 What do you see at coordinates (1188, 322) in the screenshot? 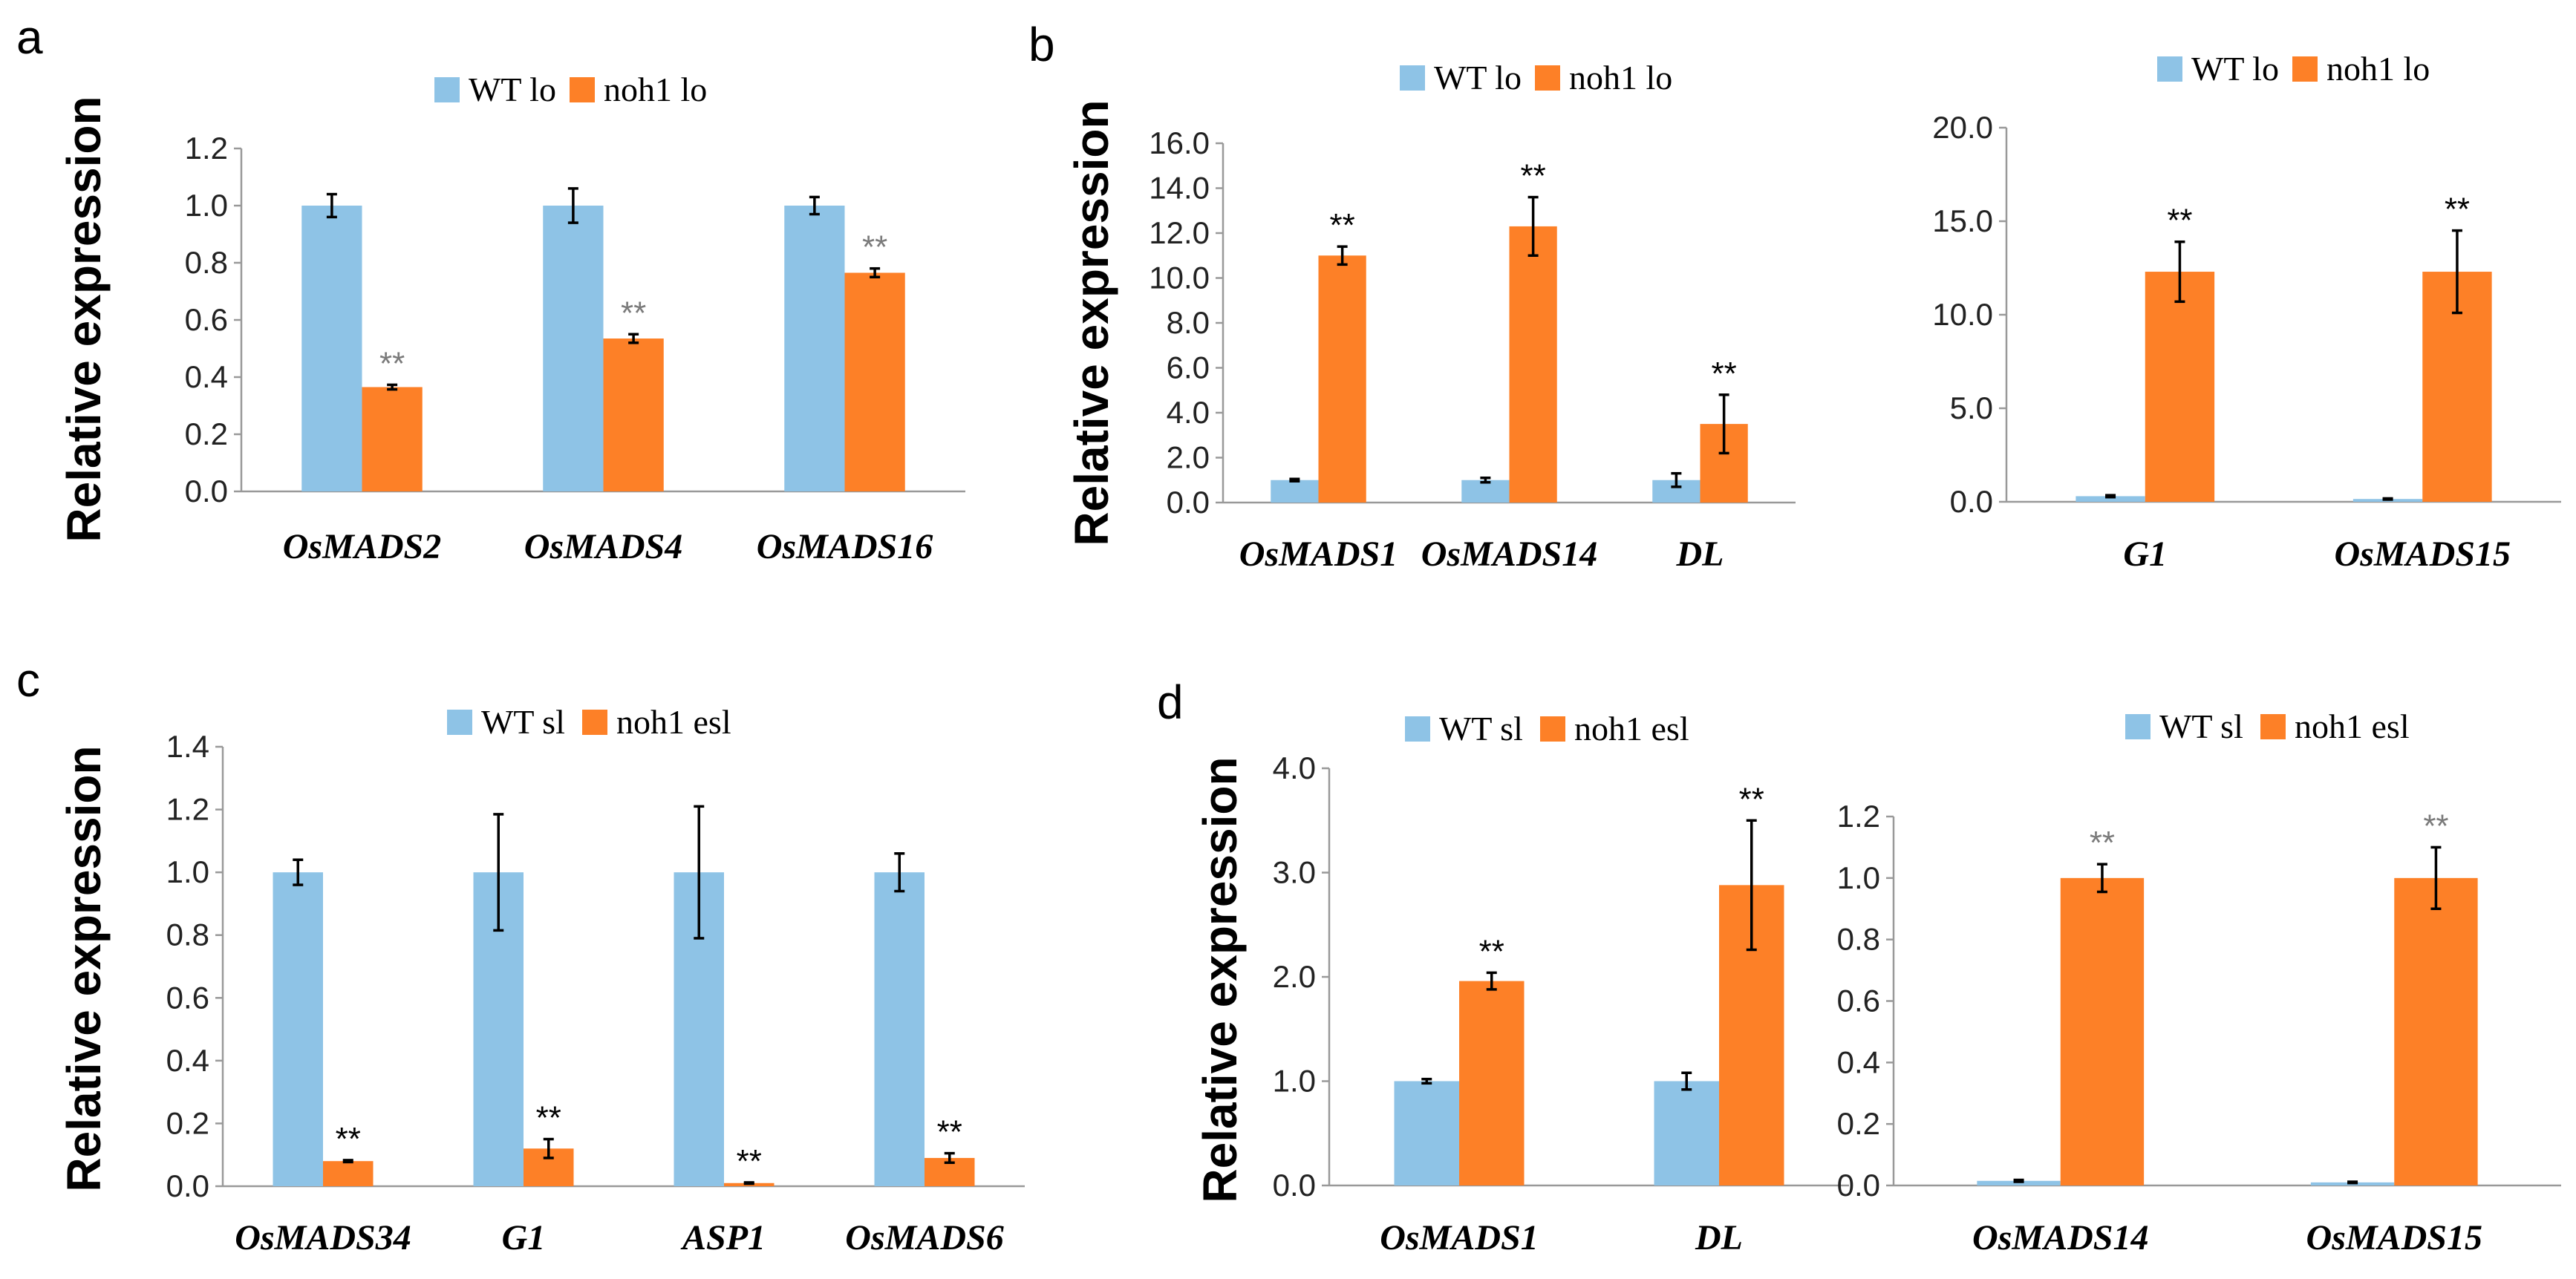
I see `y-tick-label: 8.0` at bounding box center [1188, 322].